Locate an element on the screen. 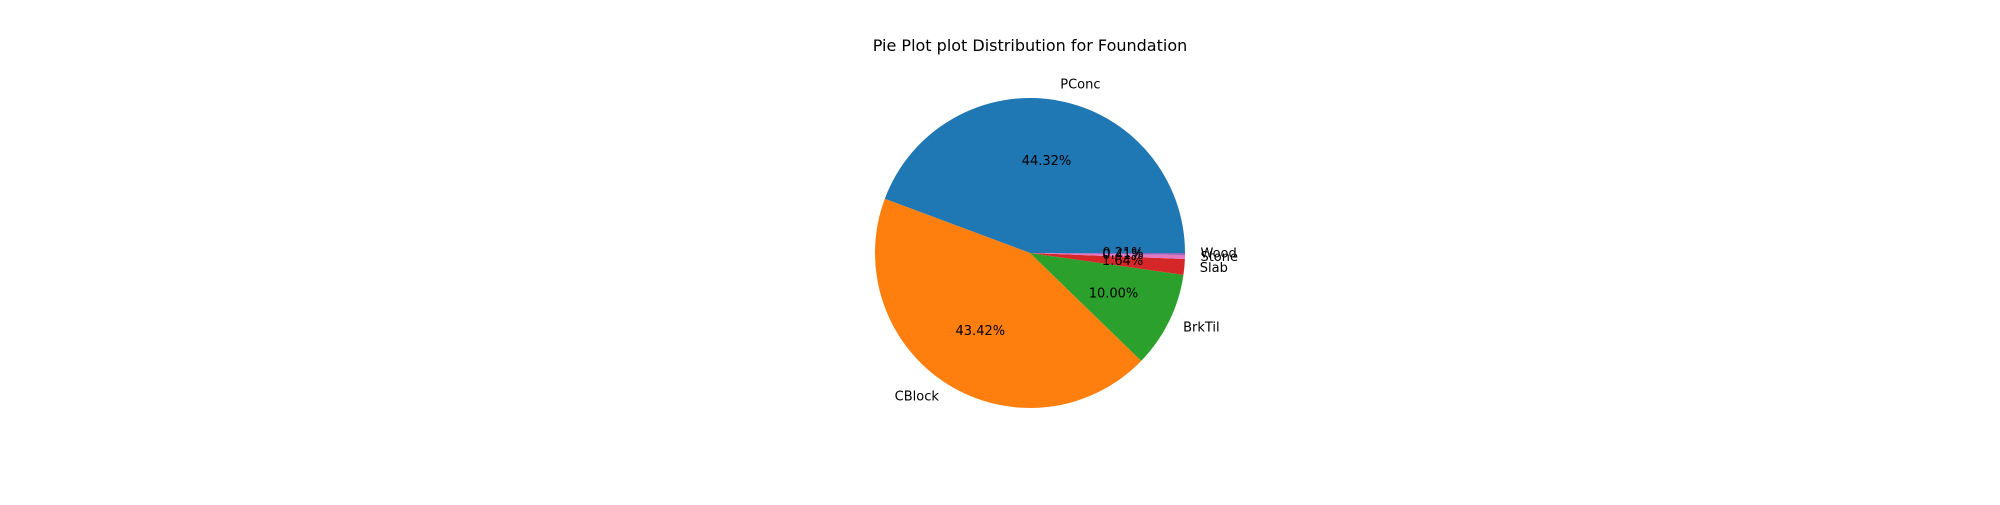  pie-slice-stone is located at coordinates (1107, 256).